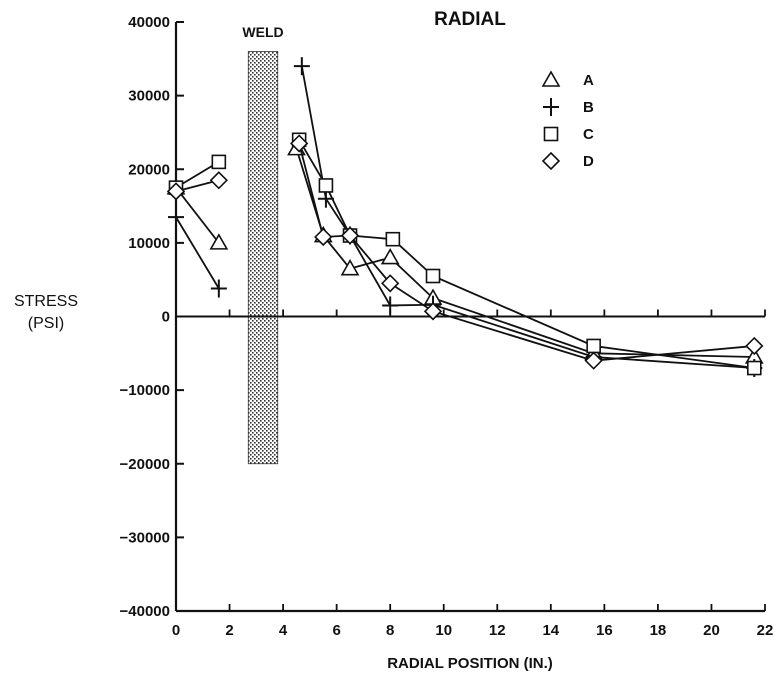  I want to click on series-a-line, so click(197, 215).